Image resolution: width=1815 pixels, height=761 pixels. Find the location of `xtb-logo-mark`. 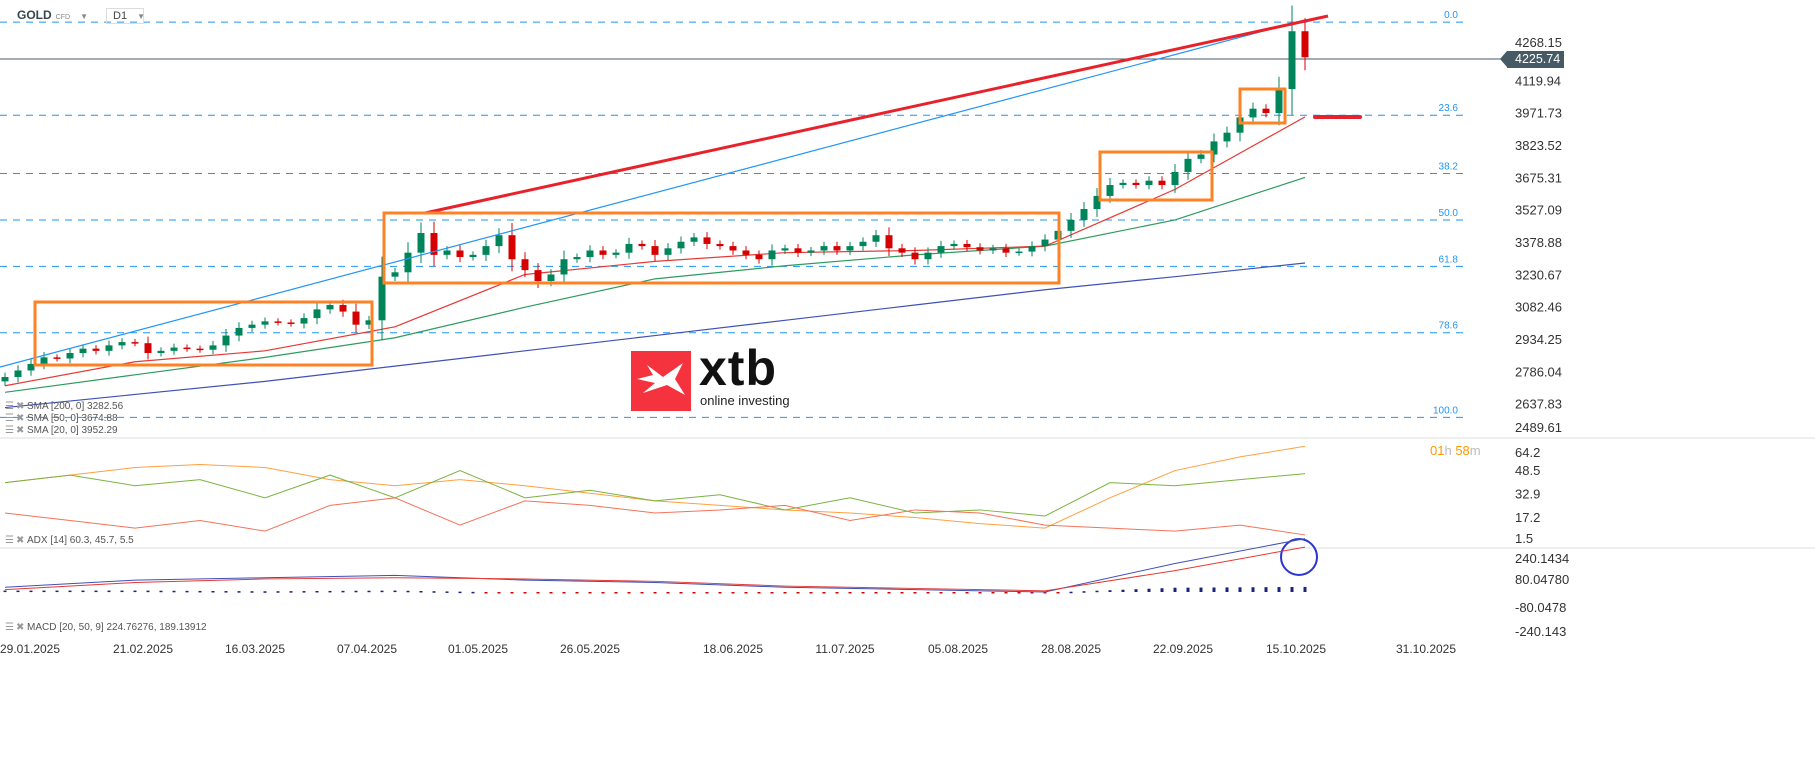

xtb-logo-mark is located at coordinates (661, 381).